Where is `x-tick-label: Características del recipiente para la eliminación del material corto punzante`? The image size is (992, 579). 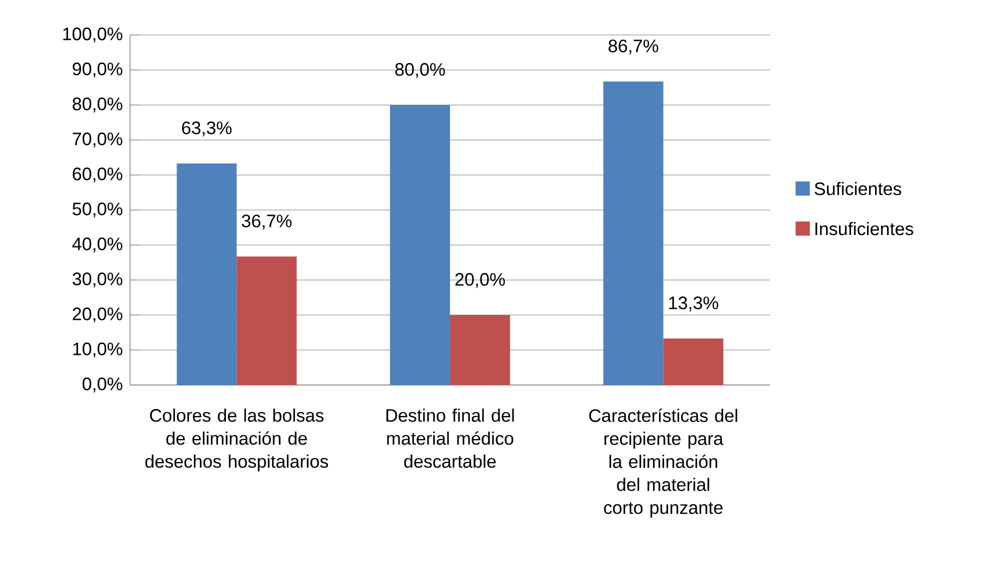
x-tick-label: Características del recipiente para la eliminación del material corto punzante is located at coordinates (663, 463).